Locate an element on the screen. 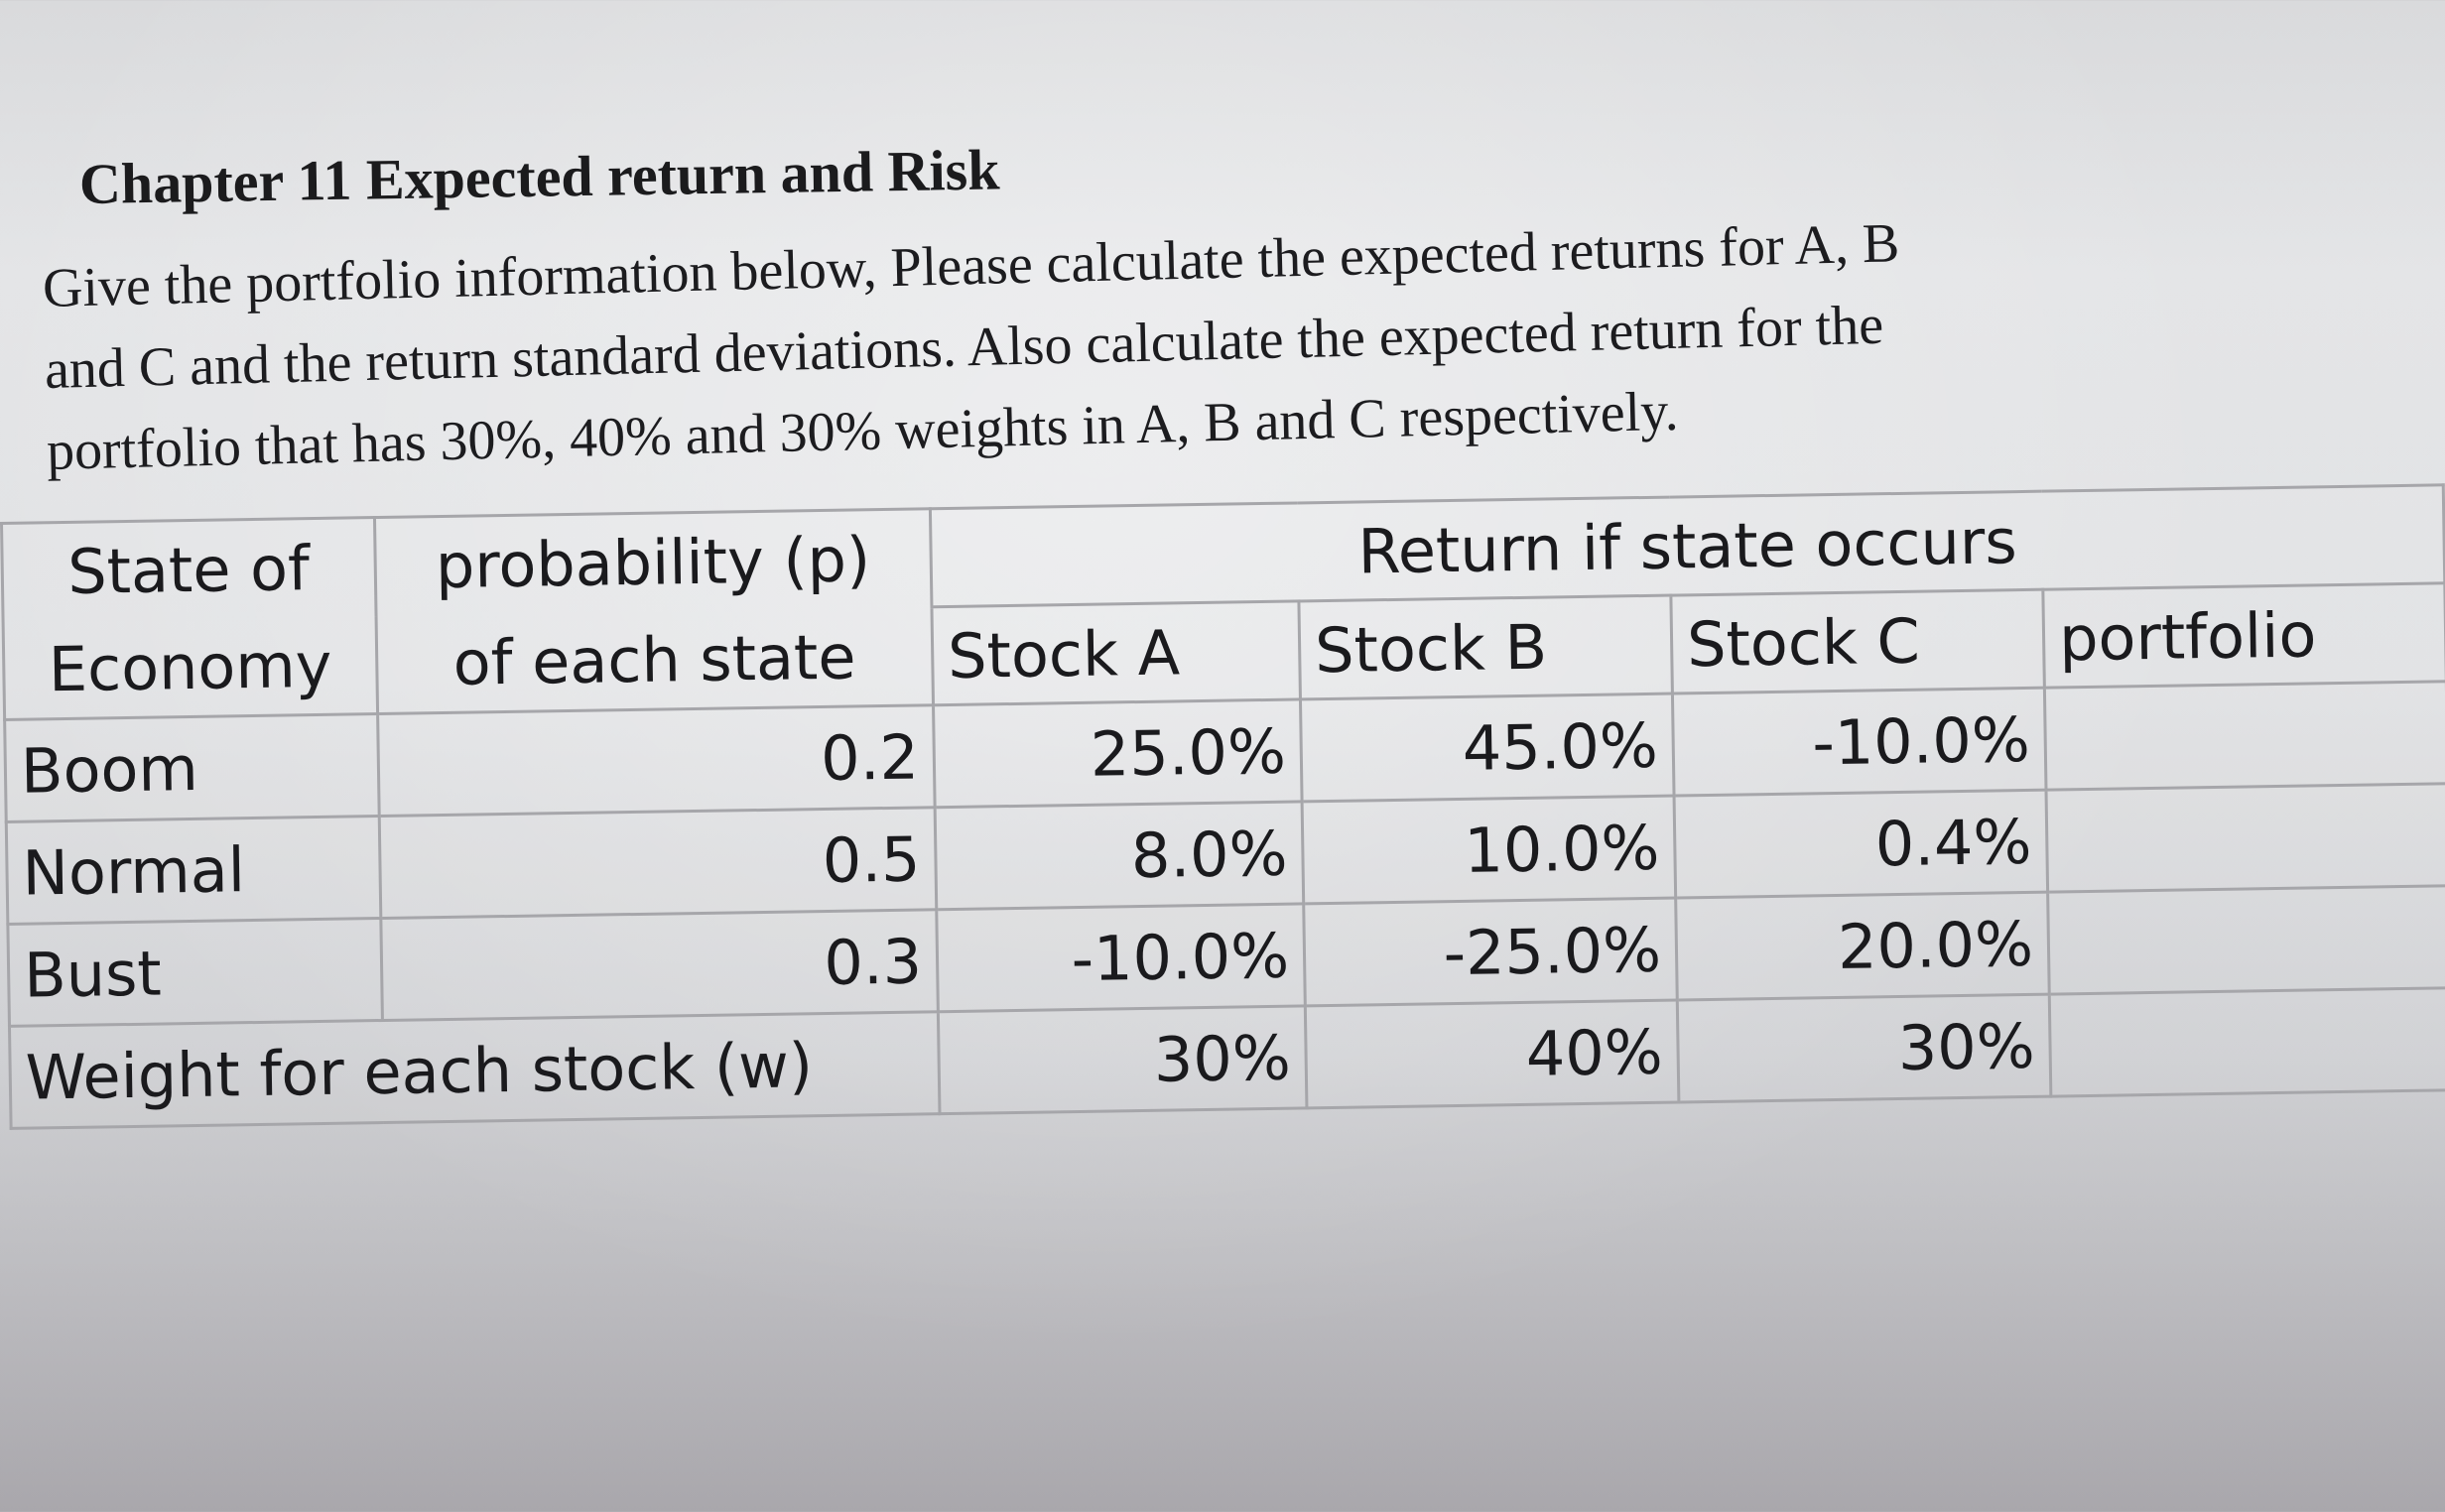  state-header-line1: State of is located at coordinates (189, 569).